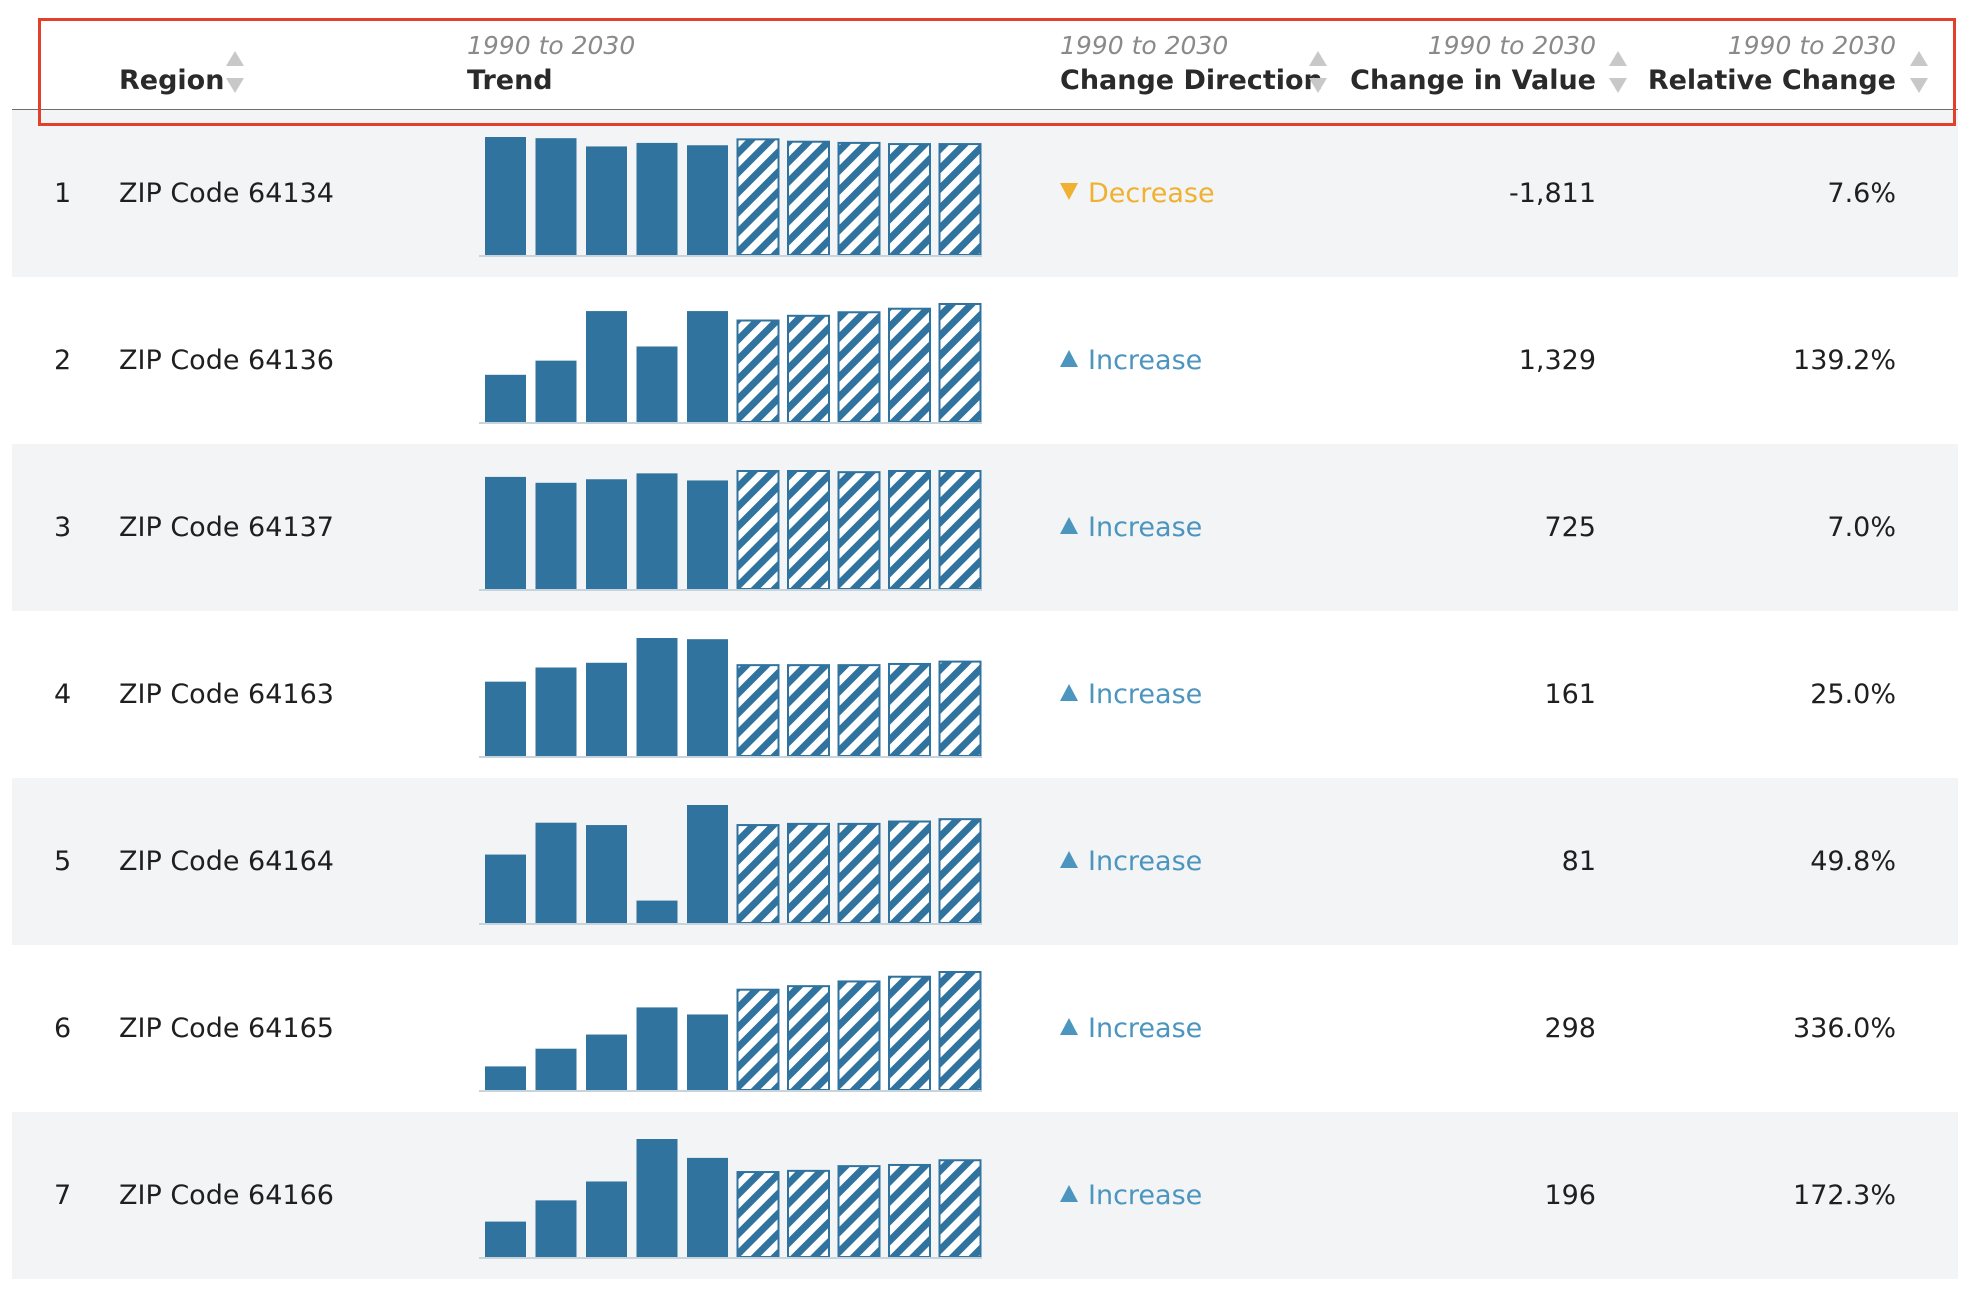  I want to click on table-row: 2 ZIP Code 64136 Increase 1,329 139.2%, so click(985, 360).